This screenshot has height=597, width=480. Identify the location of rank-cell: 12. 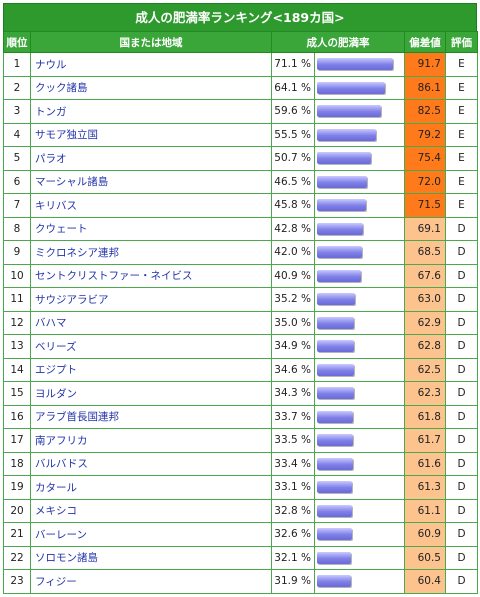
(17, 322).